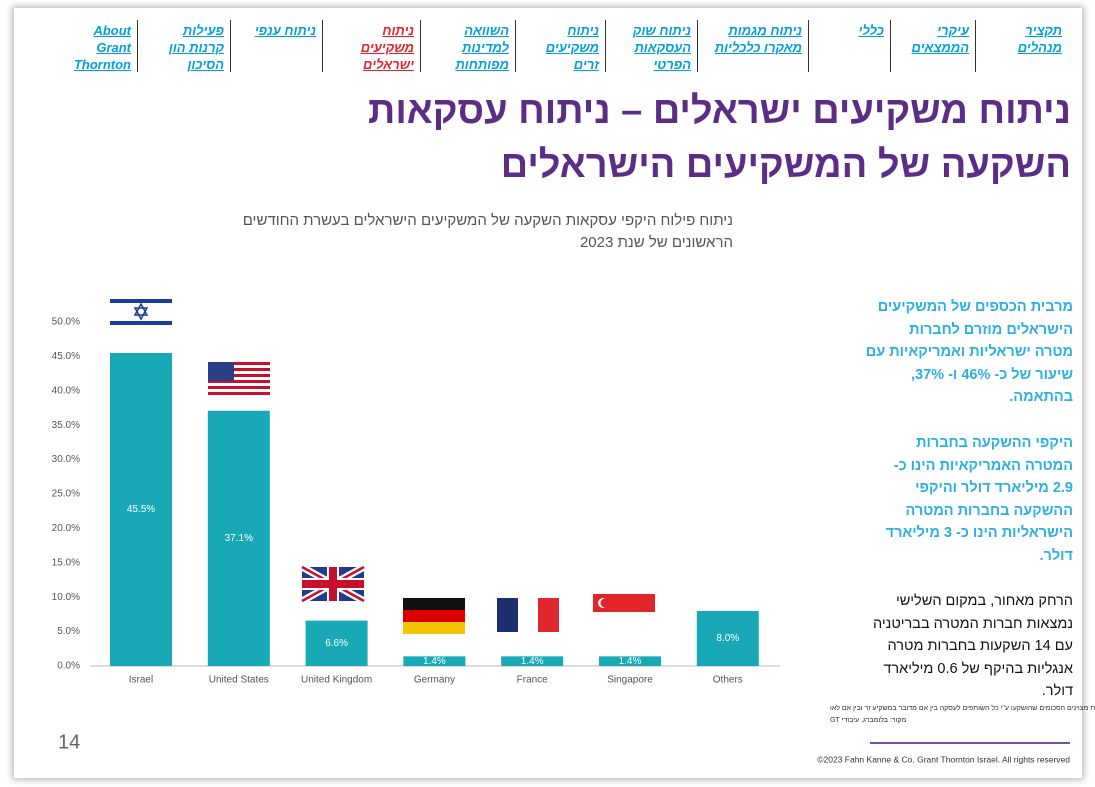  Describe the element at coordinates (940, 47) in the screenshot. I see `nav-link-line: הממצאים` at that location.